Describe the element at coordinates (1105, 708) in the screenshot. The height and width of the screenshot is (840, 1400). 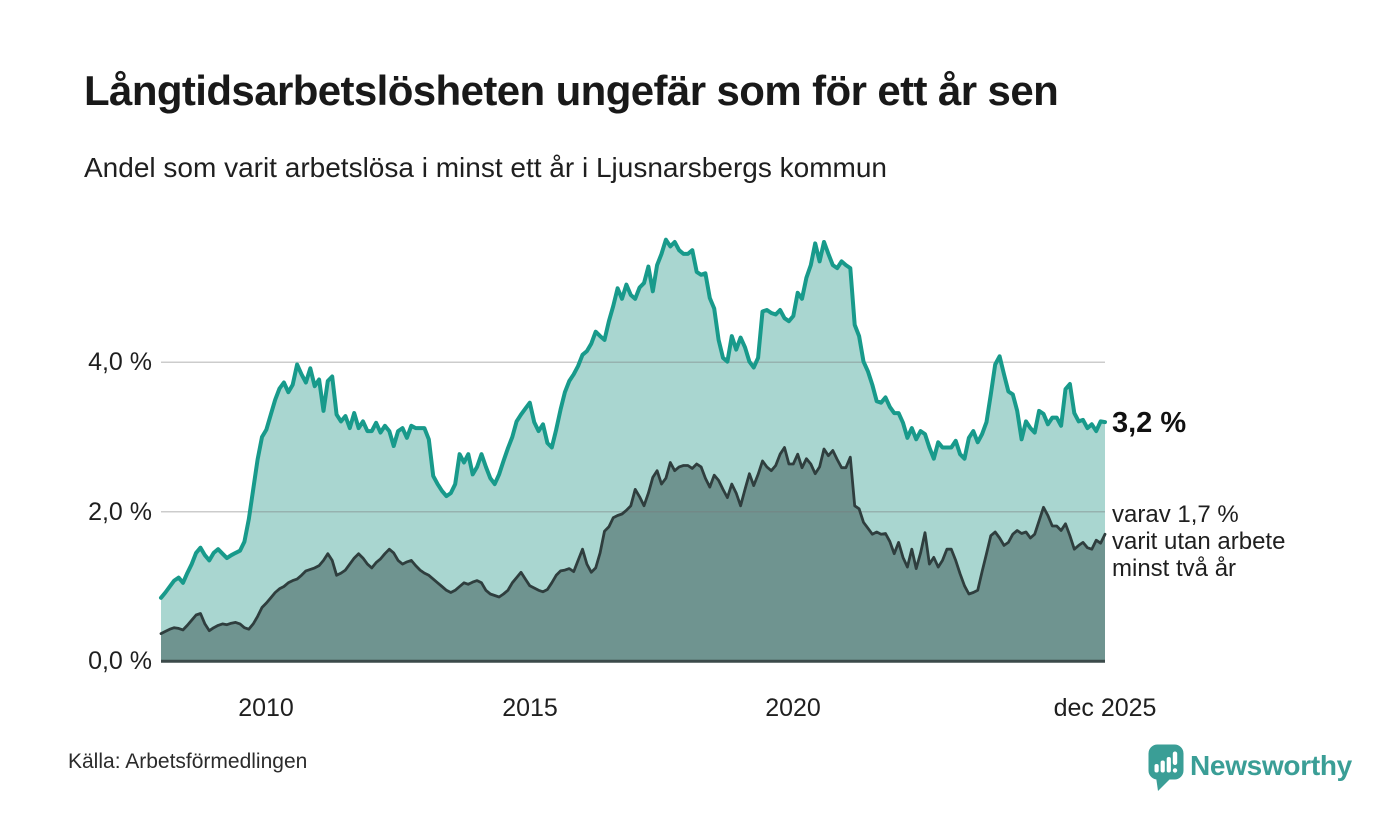
I see `x-tick-label-dec-2025: dec 2025` at that location.